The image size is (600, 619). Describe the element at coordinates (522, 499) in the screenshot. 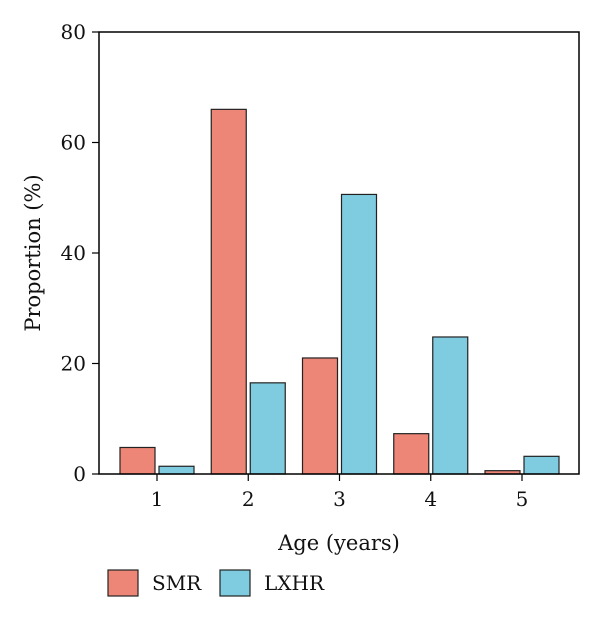

I see `x-tick-label: 5` at that location.